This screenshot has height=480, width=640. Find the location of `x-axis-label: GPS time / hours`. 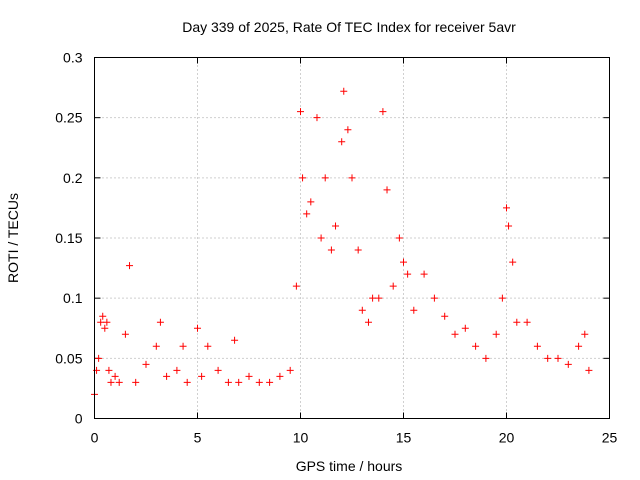

x-axis-label: GPS time / hours is located at coordinates (349, 466).